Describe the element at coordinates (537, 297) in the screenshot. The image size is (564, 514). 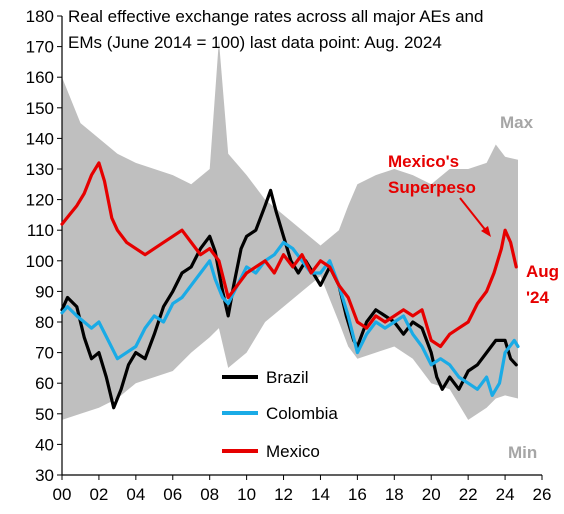
I see `aug24-annotation-line-2: '24` at that location.